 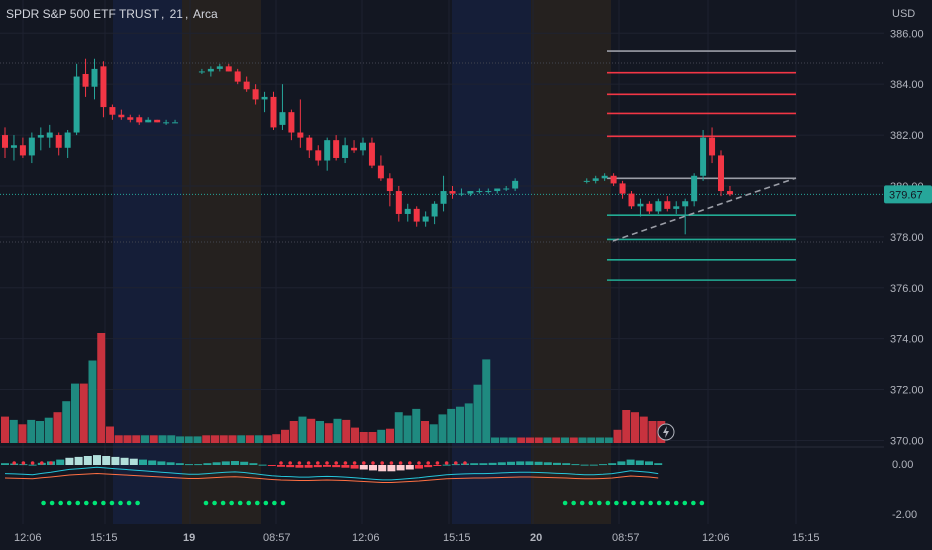 I want to click on interval-label: 21, so click(x=176, y=14).